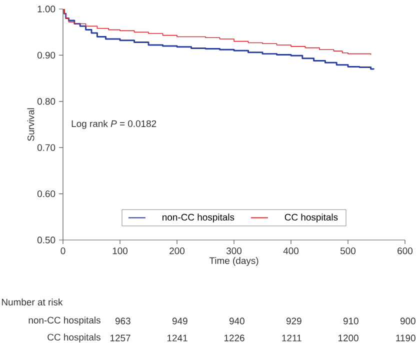 The width and height of the screenshot is (420, 343). I want to click on text: non-CC hospitals, so click(64, 321).